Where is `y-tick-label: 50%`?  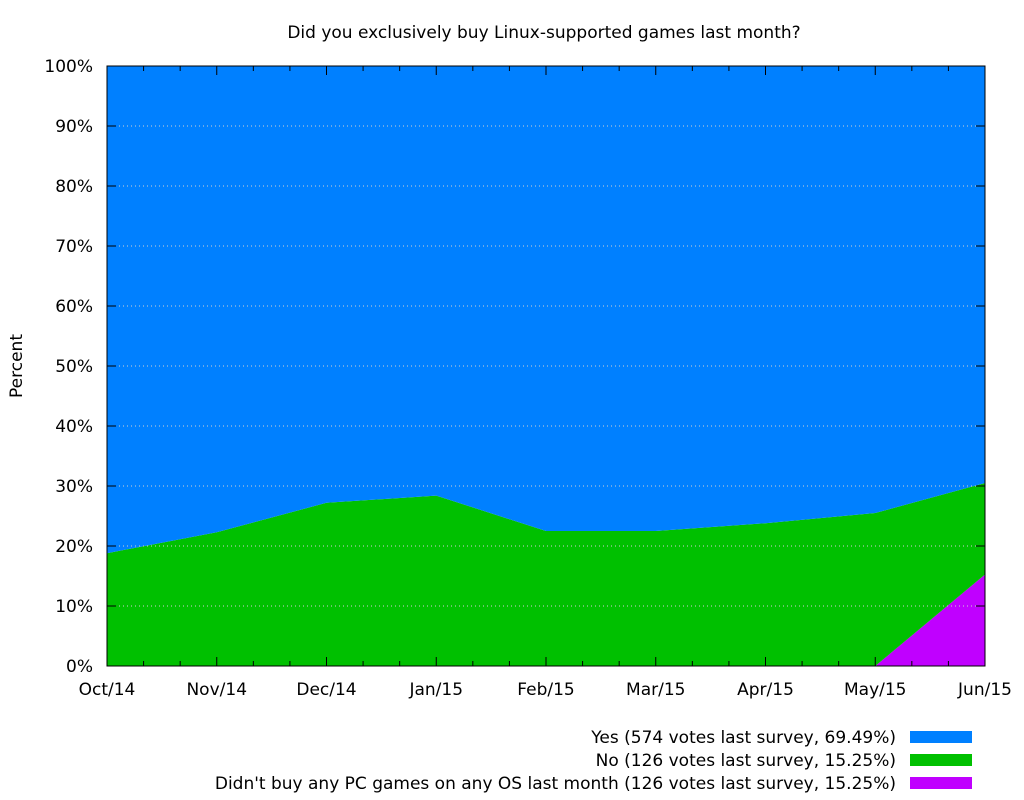 y-tick-label: 50% is located at coordinates (74, 367).